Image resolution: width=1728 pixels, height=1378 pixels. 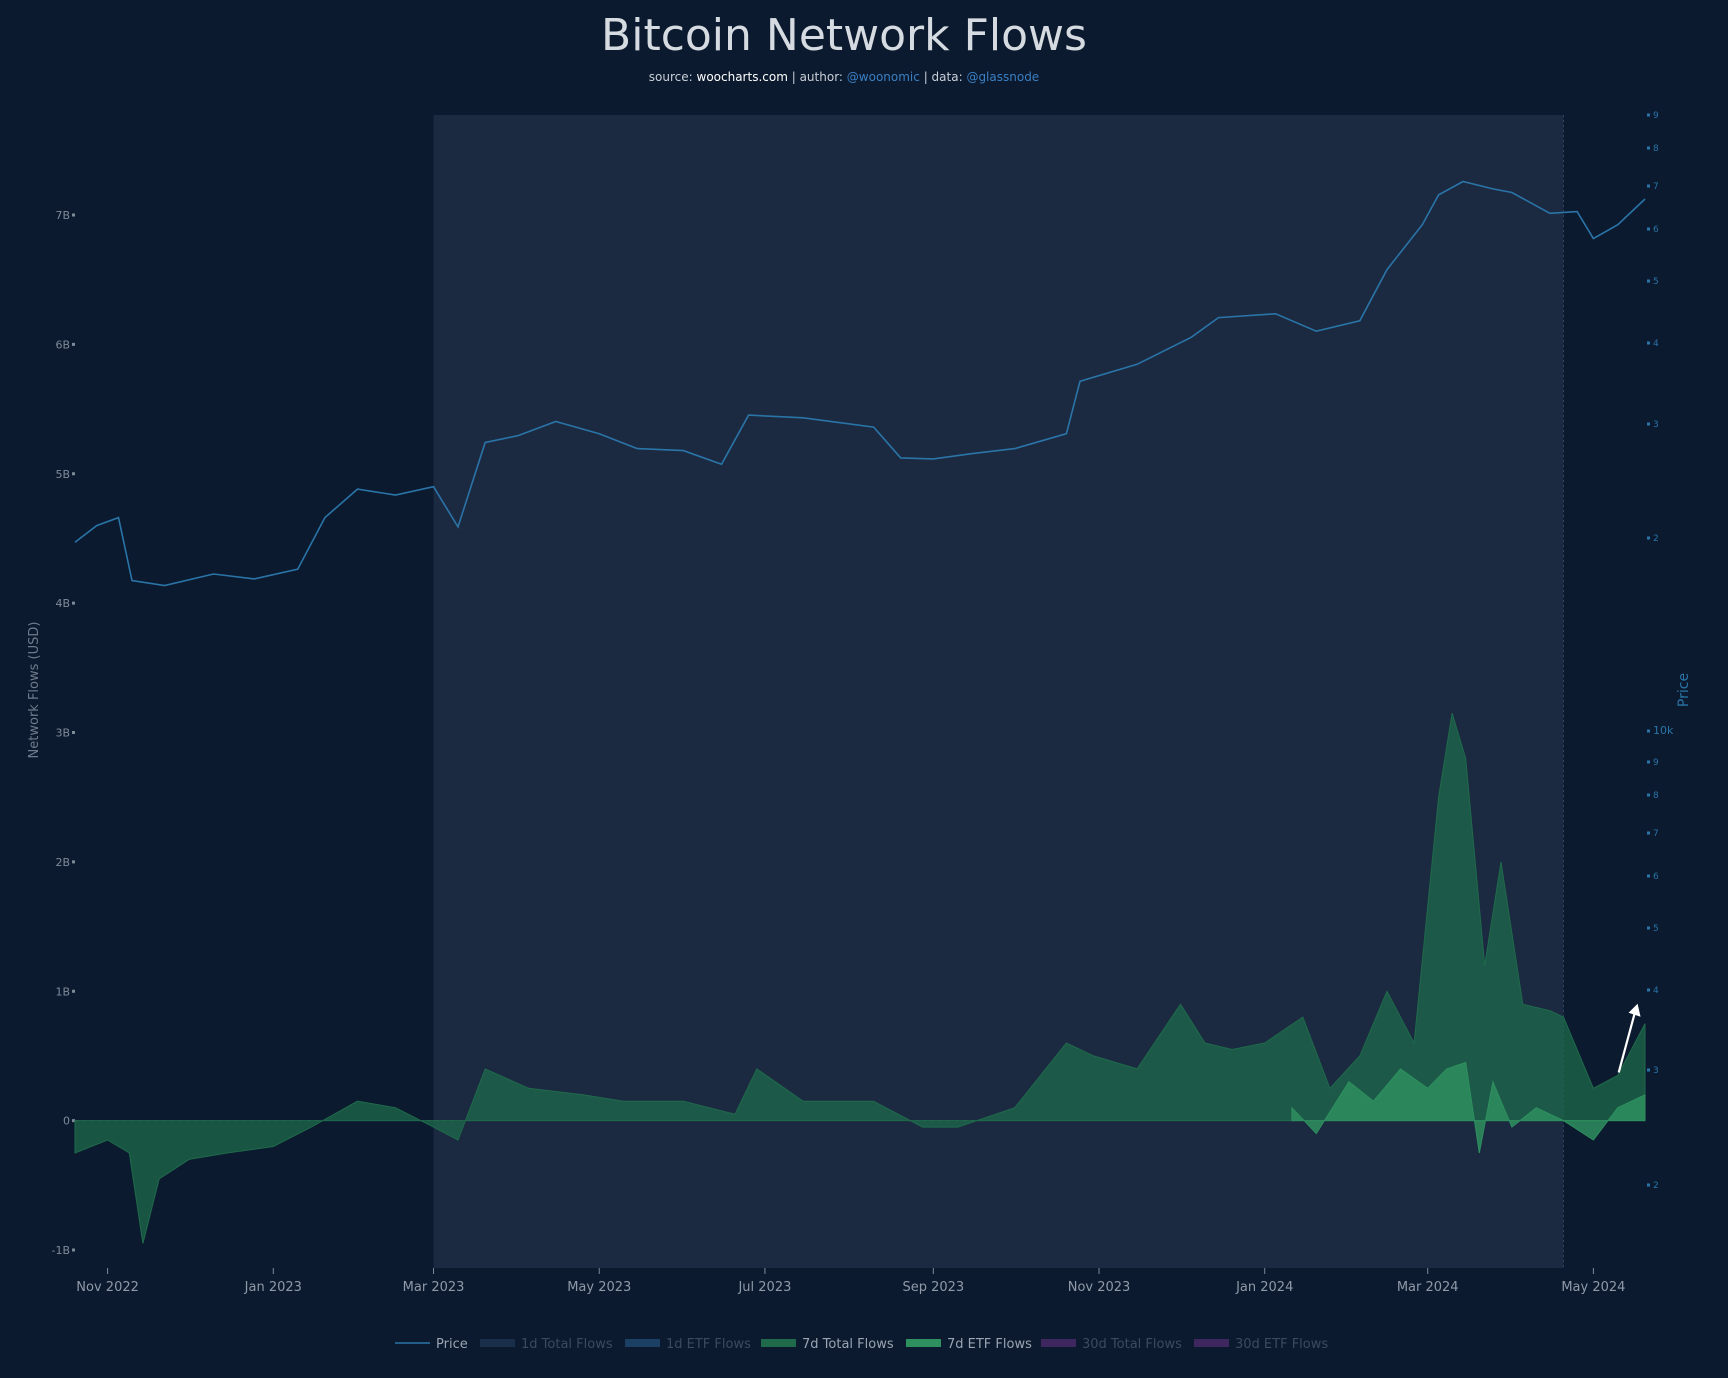 What do you see at coordinates (62, 474) in the screenshot?
I see `left-axis-tick-label: 5B` at bounding box center [62, 474].